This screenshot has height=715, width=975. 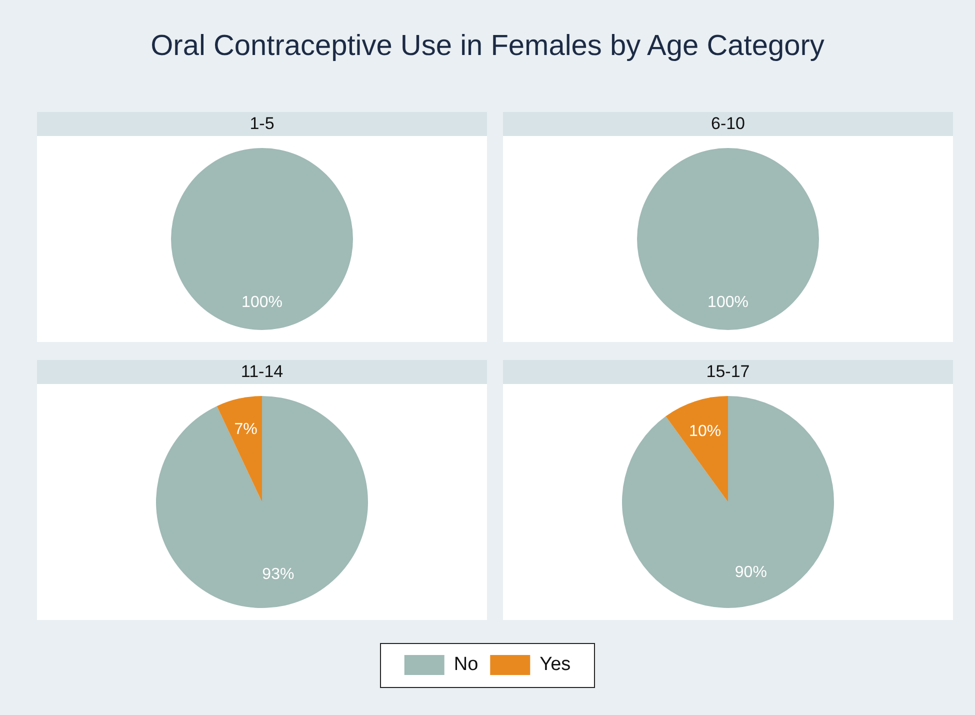 What do you see at coordinates (555, 665) in the screenshot?
I see `legend-label: Yes` at bounding box center [555, 665].